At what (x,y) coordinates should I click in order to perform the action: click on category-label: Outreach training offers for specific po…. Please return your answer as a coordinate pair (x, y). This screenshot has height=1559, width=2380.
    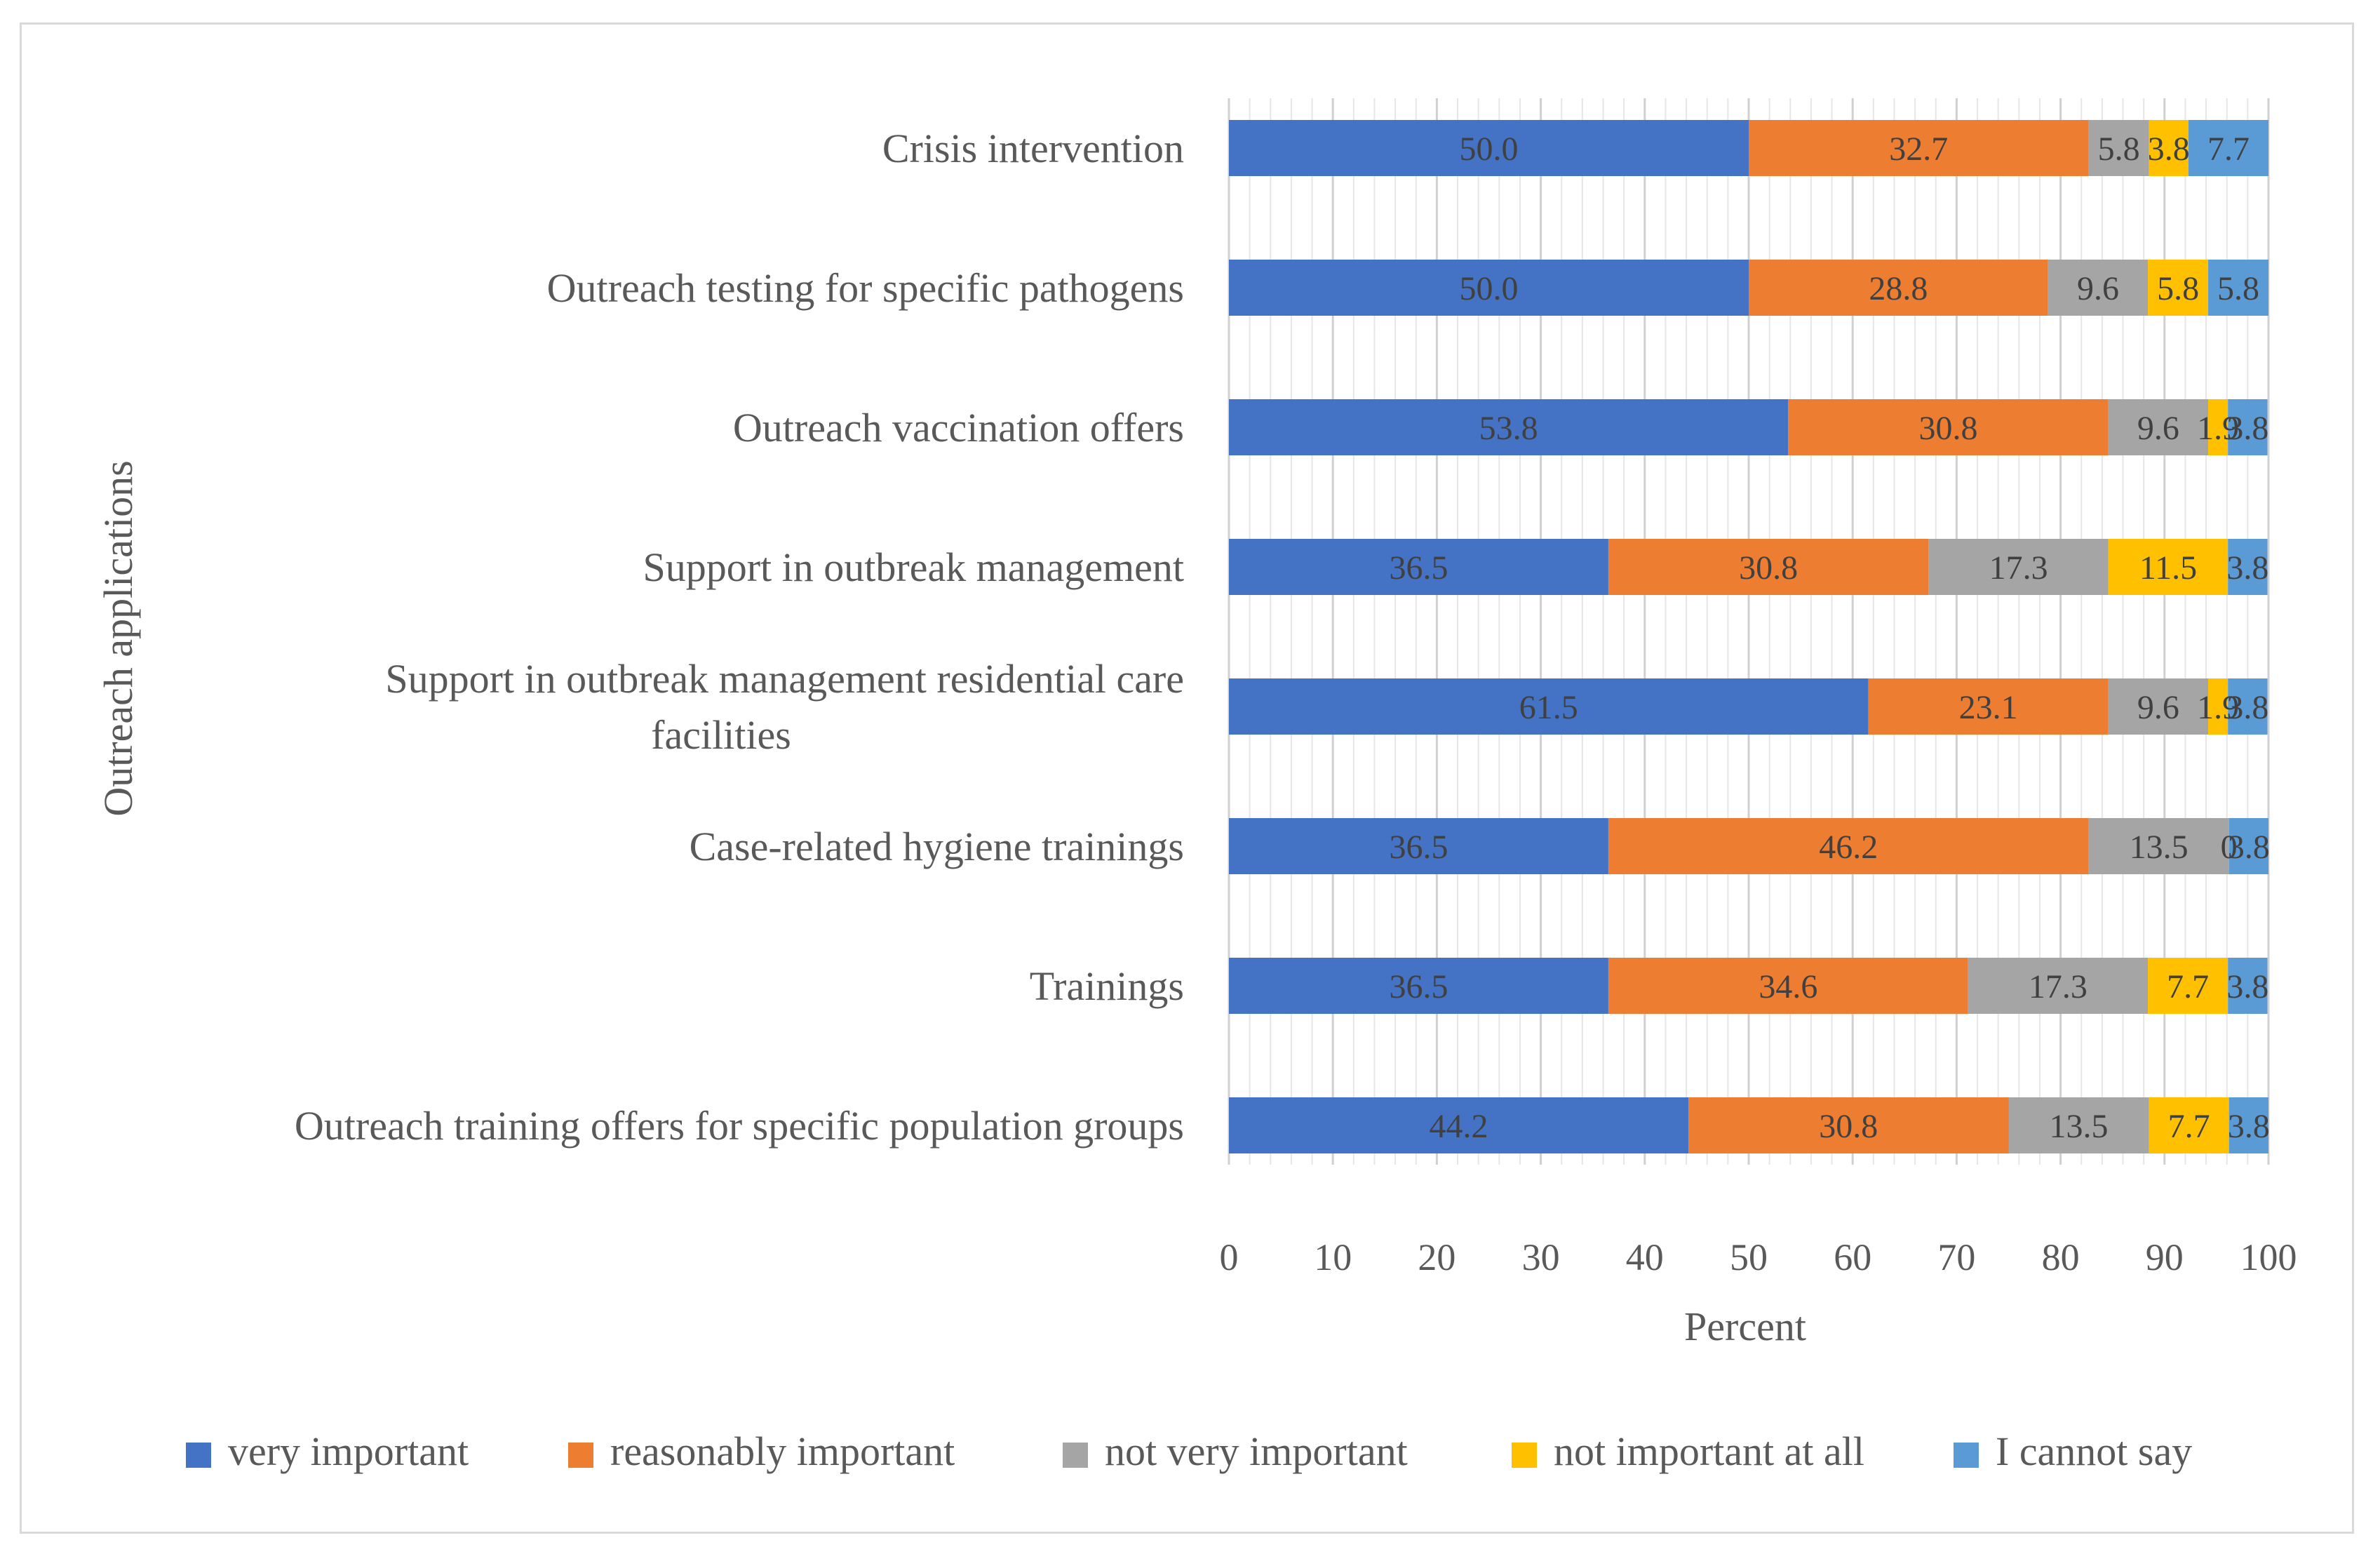
    Looking at the image, I should click on (739, 1126).